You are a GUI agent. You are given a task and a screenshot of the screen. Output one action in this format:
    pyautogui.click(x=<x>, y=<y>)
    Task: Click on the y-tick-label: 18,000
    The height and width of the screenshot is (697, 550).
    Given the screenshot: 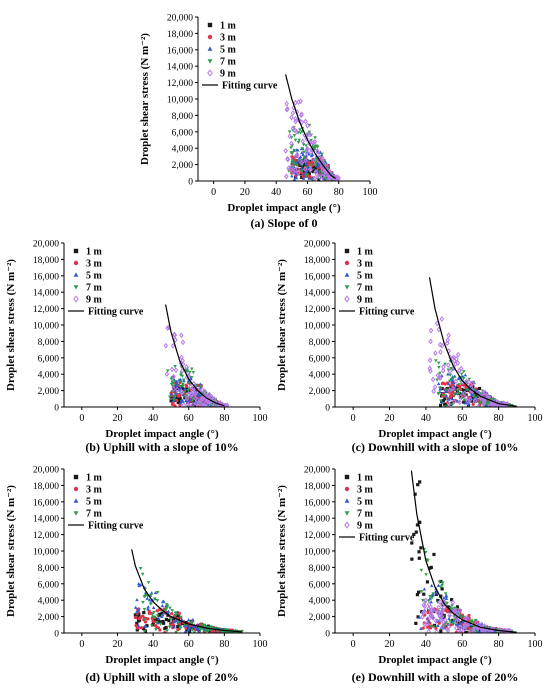 What is the action you would take?
    pyautogui.click(x=317, y=261)
    